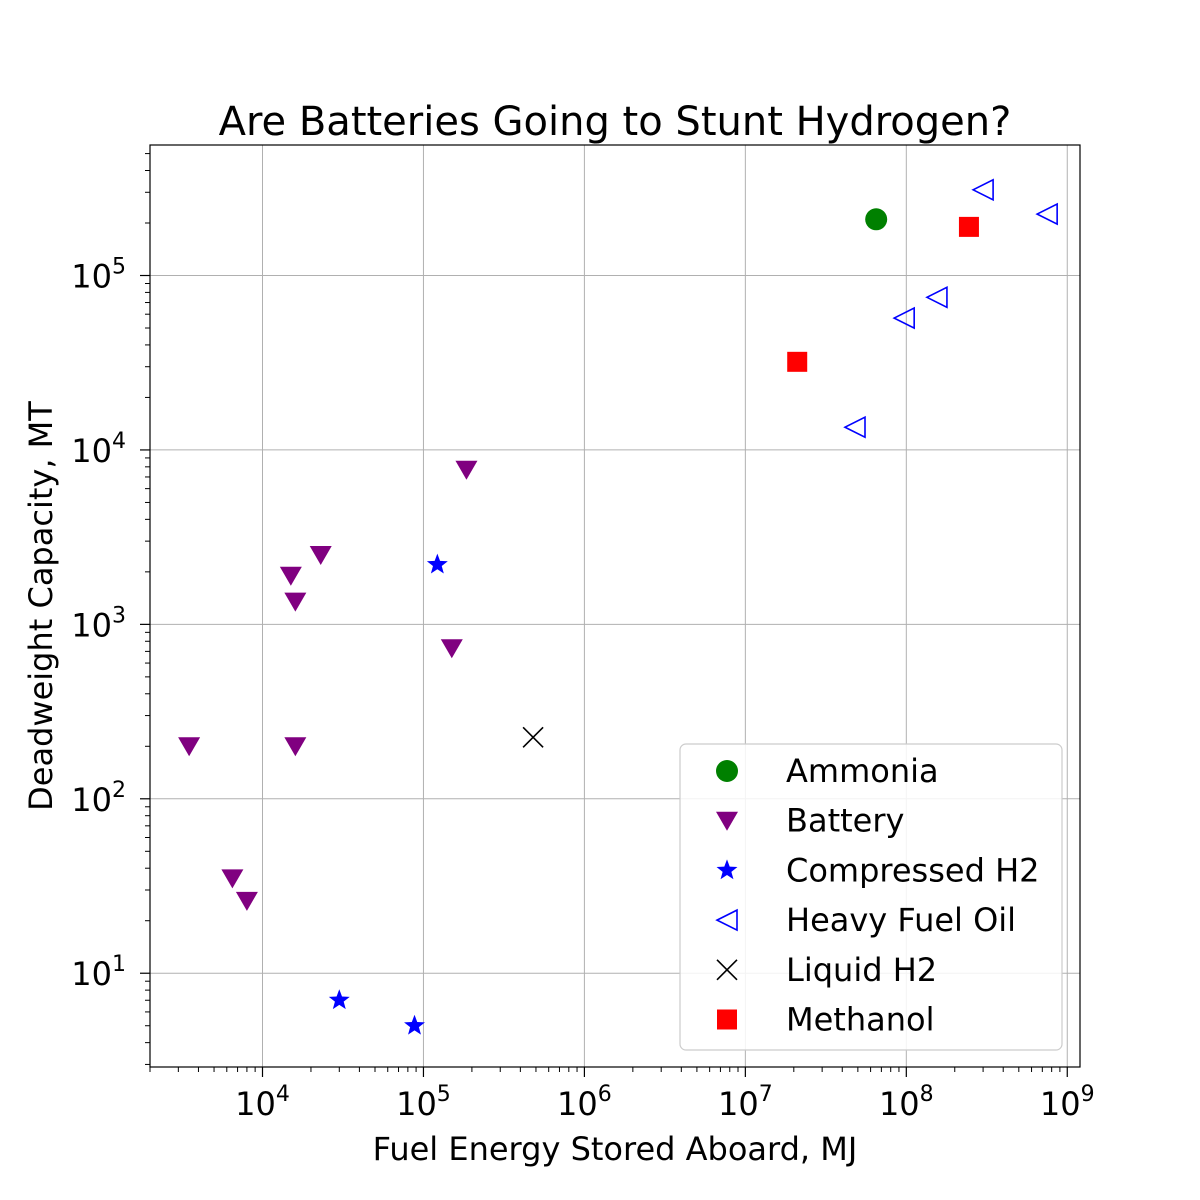 The width and height of the screenshot is (1200, 1200). I want to click on y-tick-label: 10⁴, so click(98, 449).